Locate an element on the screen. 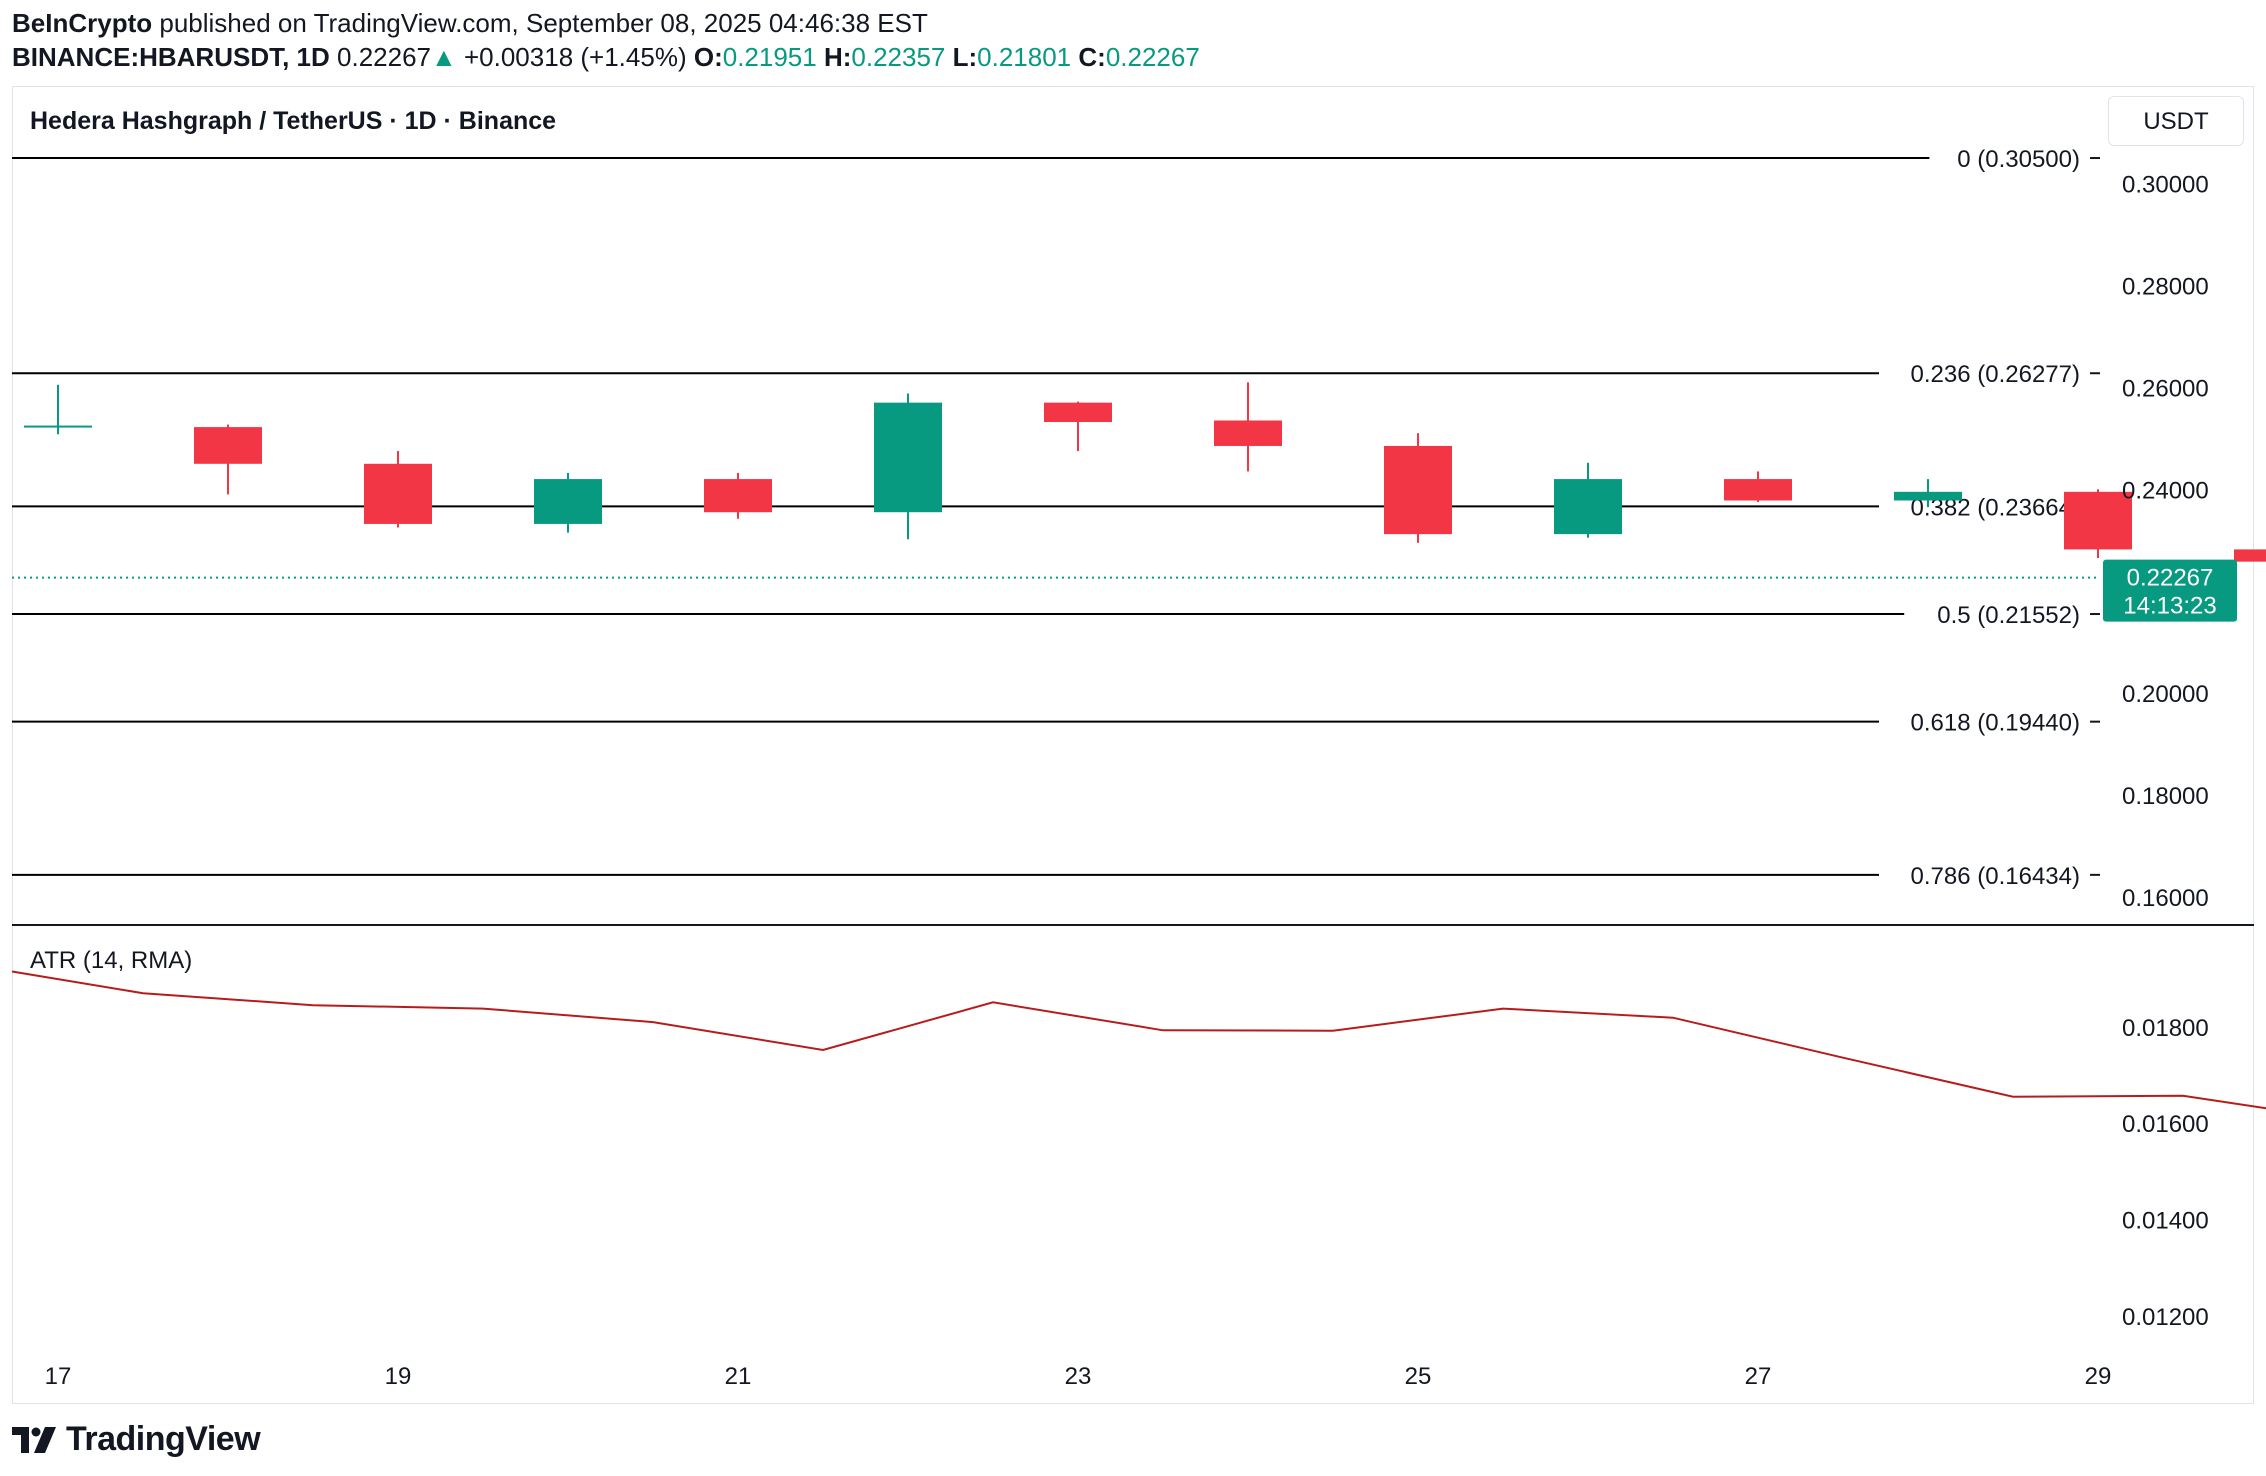  atr-tick-label: 0.01600 is located at coordinates (2165, 1124).